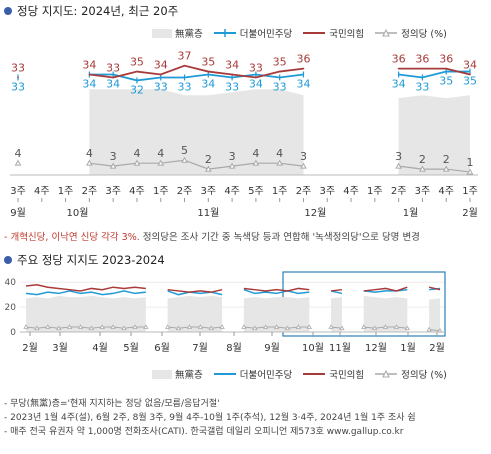 The width and height of the screenshot is (491, 454). What do you see at coordinates (470, 162) in the screenshot?
I see `data-label: 1` at bounding box center [470, 162].